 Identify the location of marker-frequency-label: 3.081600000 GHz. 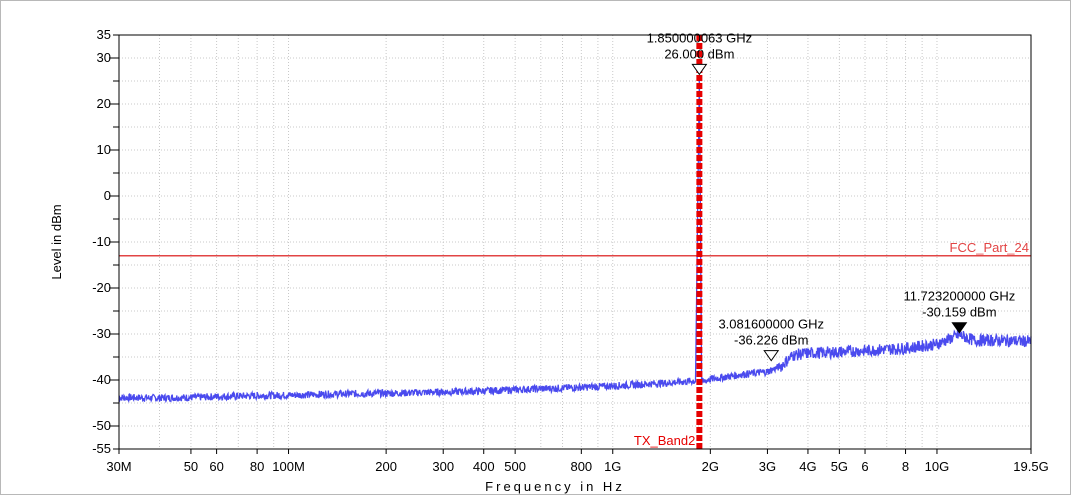
(771, 324).